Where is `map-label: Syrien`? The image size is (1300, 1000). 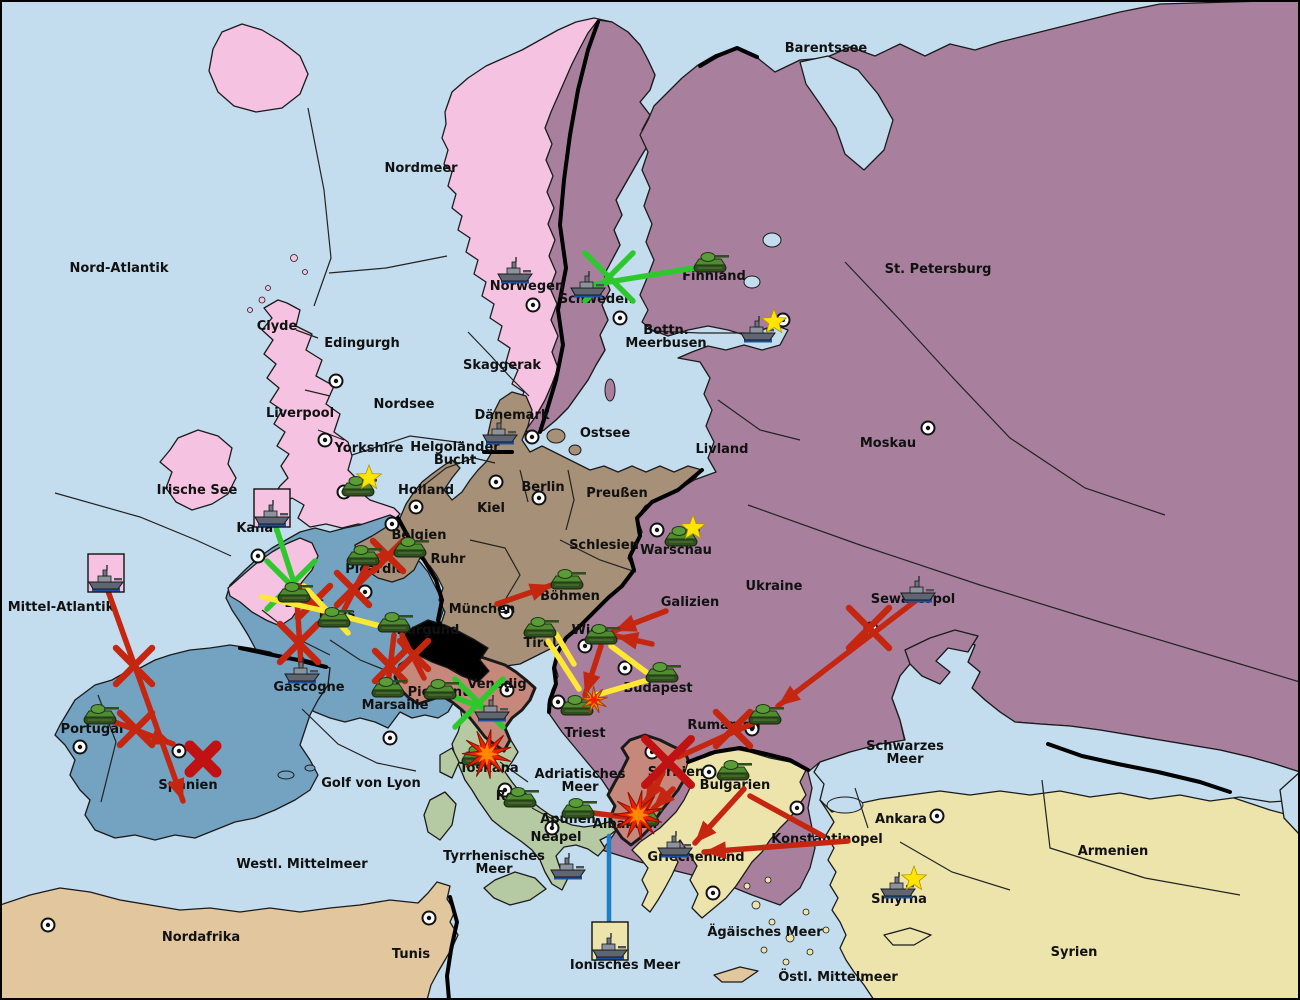
map-label: Syrien is located at coordinates (1074, 952).